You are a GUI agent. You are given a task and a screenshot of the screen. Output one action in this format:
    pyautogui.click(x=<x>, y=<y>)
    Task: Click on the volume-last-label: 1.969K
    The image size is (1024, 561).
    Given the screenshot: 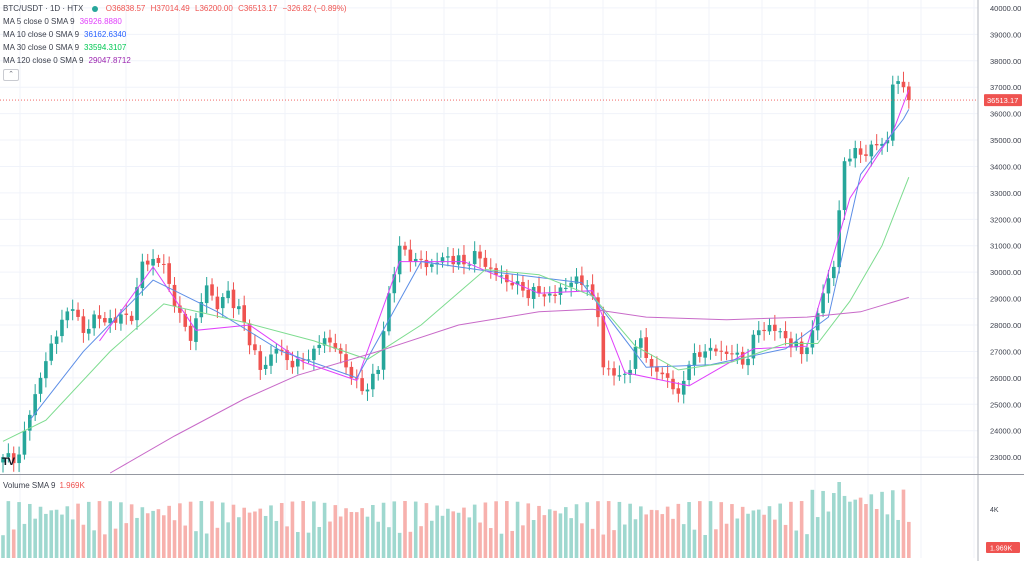 What is the action you would take?
    pyautogui.click(x=1001, y=549)
    